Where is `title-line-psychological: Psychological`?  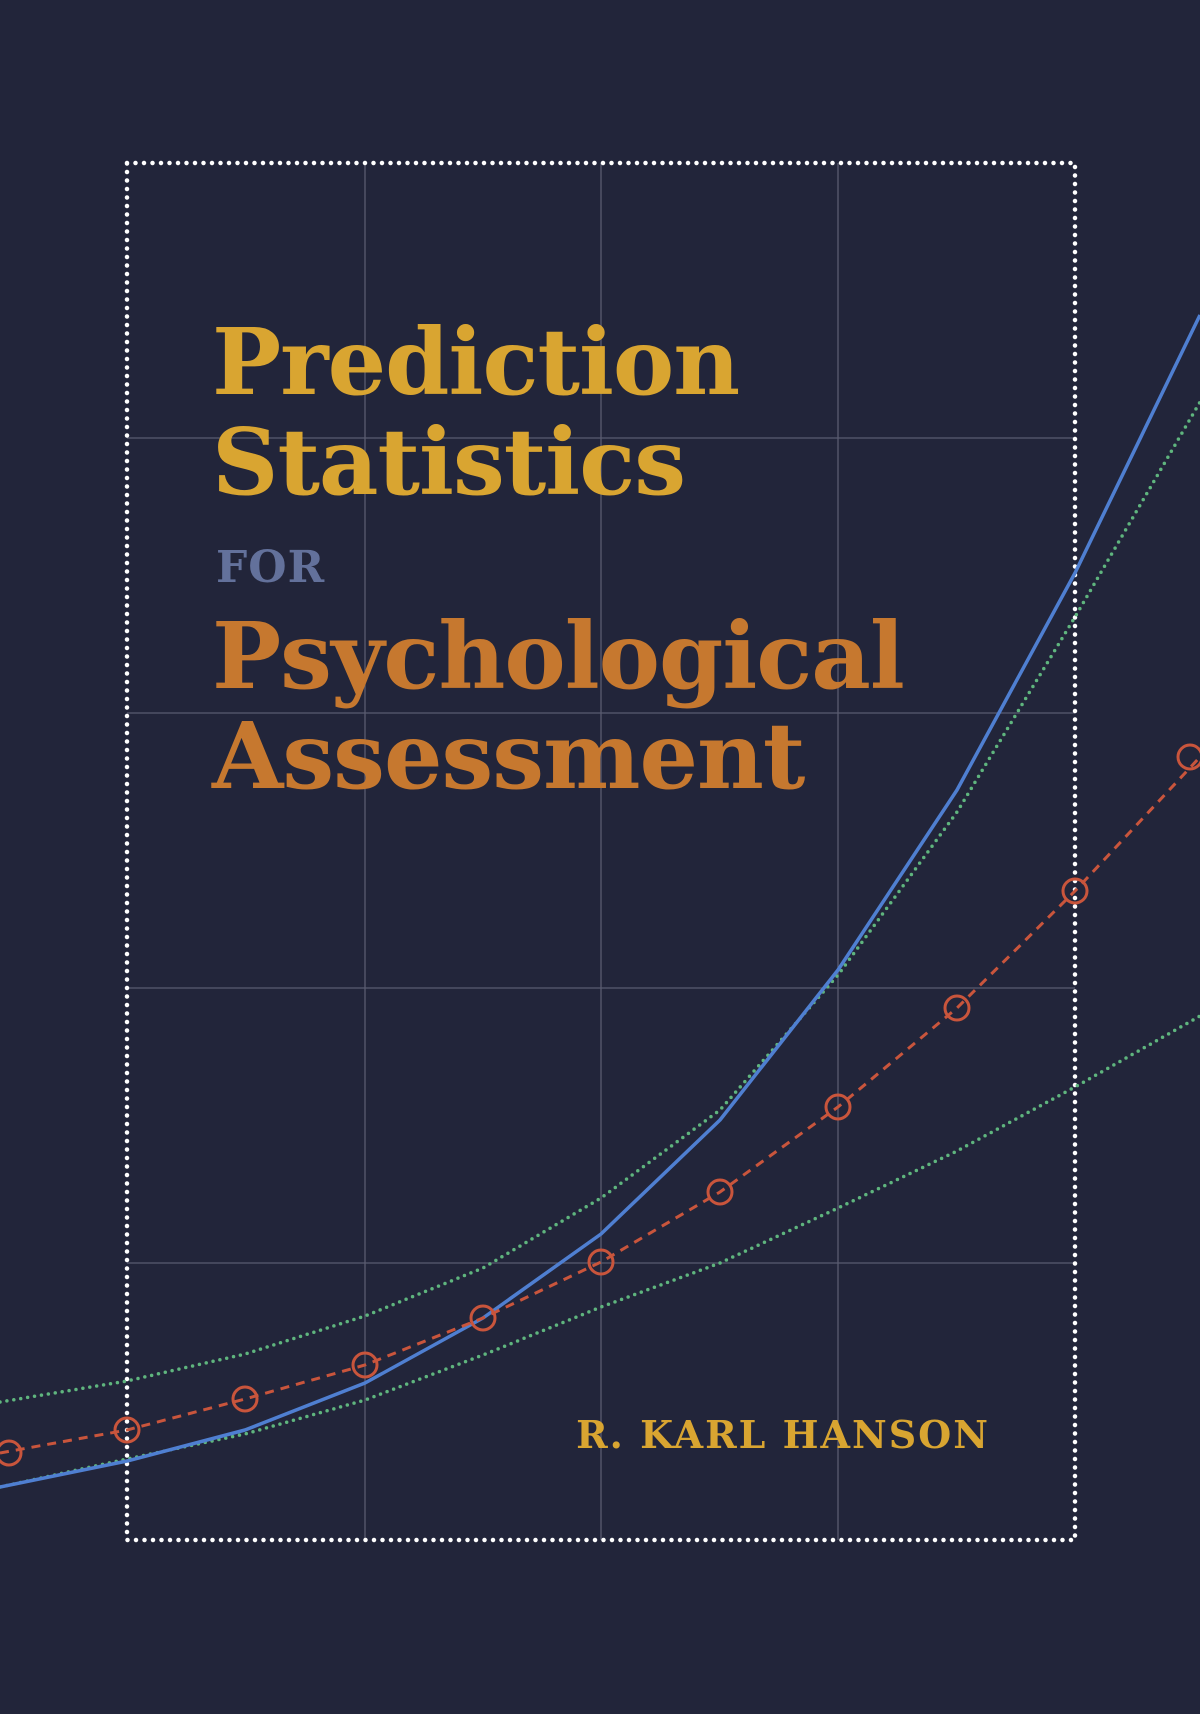
title-line-psychological: Psychological is located at coordinates (558, 656).